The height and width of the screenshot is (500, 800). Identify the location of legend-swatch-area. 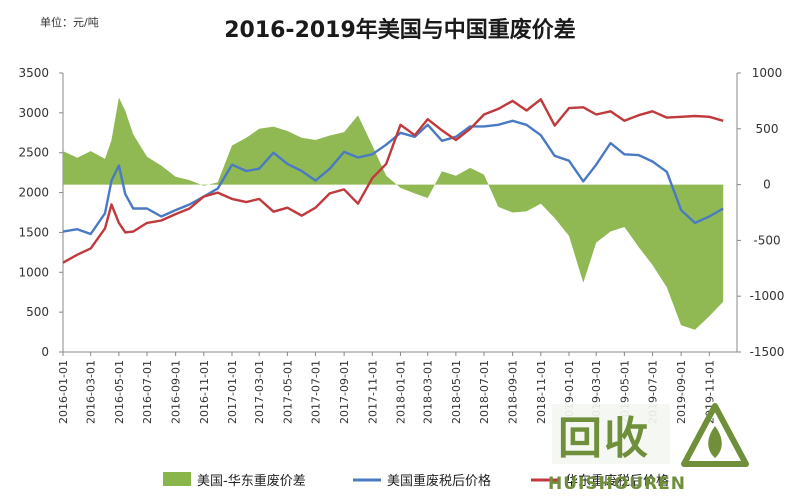
(177, 479).